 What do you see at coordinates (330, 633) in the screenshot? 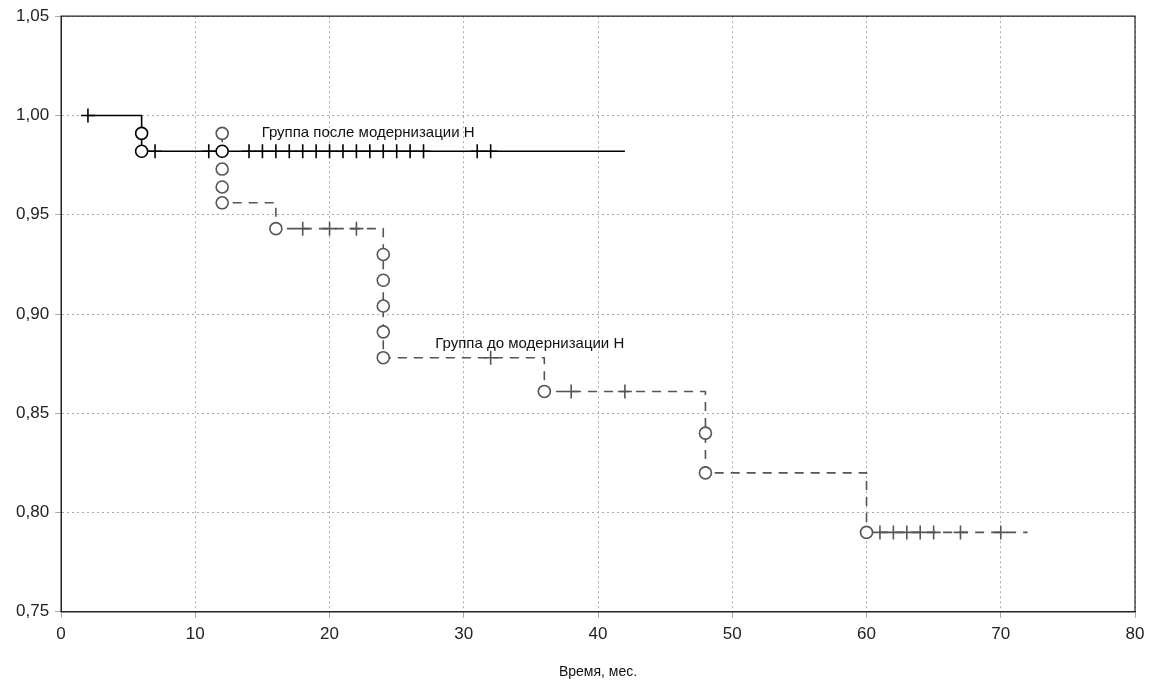
I see `x-tick-label: 20` at bounding box center [330, 633].